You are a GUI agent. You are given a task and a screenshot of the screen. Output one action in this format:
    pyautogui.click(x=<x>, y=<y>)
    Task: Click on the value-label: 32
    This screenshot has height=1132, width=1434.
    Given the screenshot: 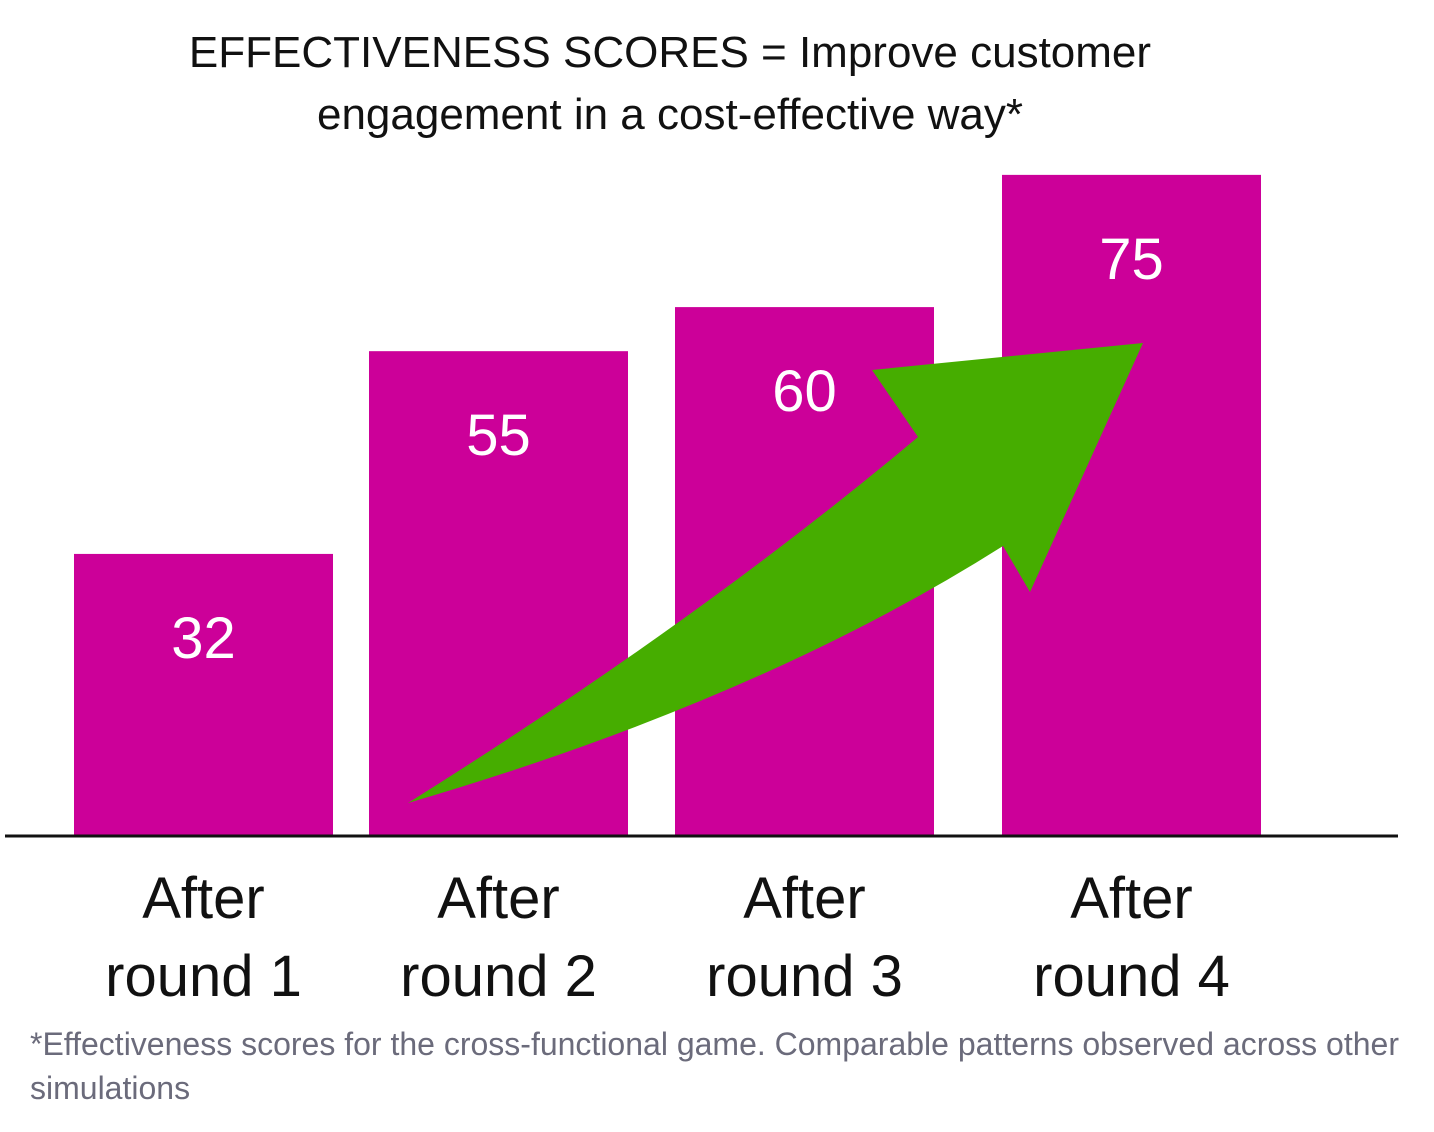 What is the action you would take?
    pyautogui.click(x=203, y=638)
    